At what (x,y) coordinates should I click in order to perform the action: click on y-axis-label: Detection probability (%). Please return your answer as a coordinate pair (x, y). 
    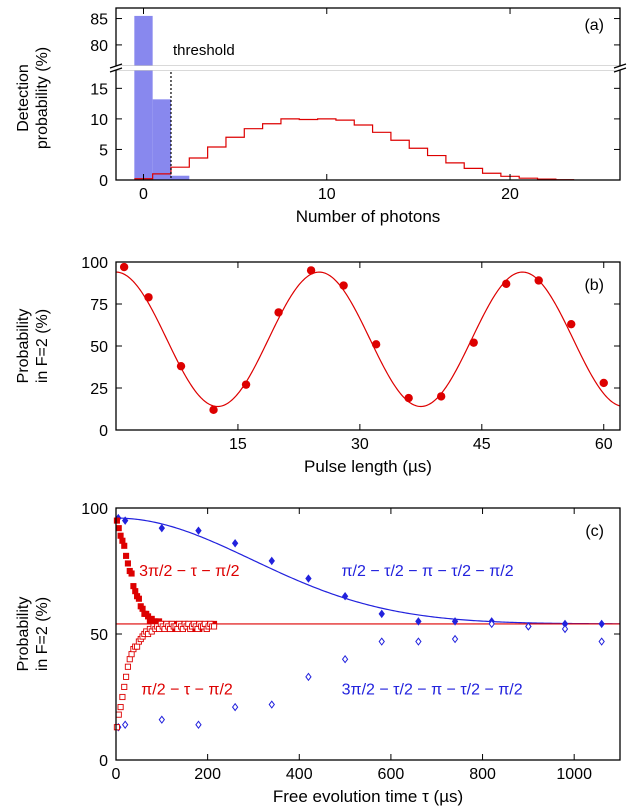
    Looking at the image, I should click on (33, 98).